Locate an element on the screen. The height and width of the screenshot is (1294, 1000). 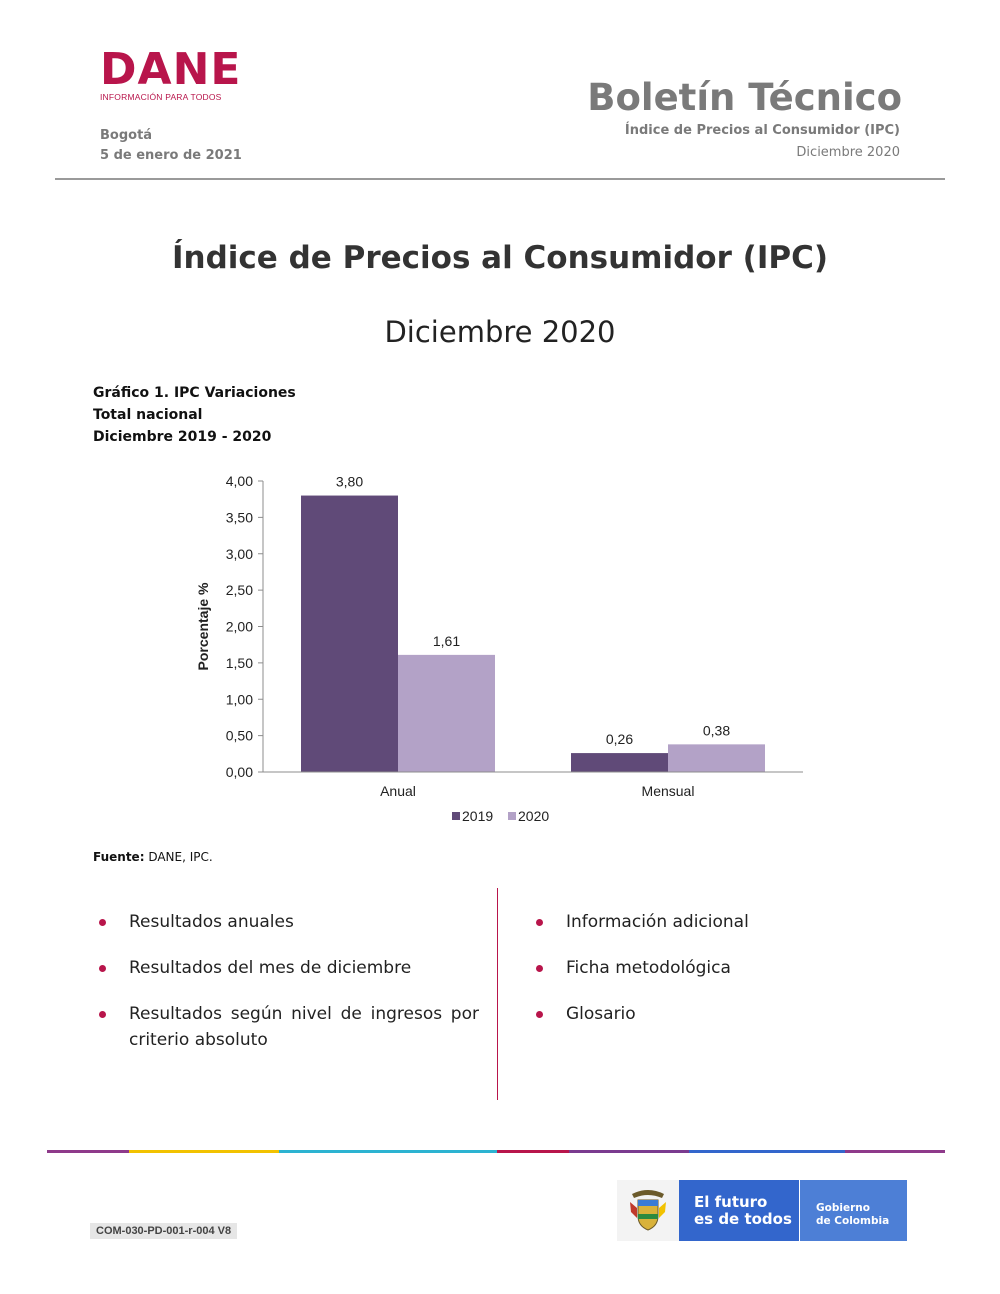
data-label: 0,38 is located at coordinates (716, 730).